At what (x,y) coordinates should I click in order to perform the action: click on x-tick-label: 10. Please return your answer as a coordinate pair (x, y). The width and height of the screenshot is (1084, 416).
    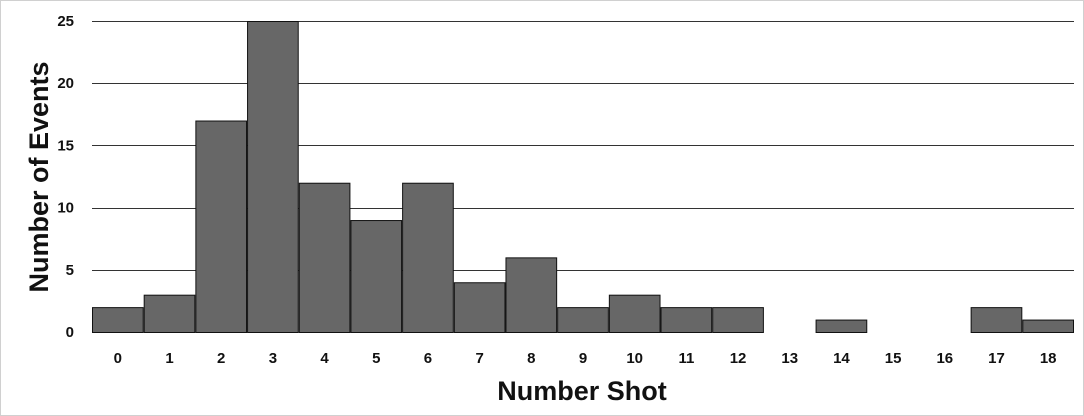
    Looking at the image, I should click on (634, 358).